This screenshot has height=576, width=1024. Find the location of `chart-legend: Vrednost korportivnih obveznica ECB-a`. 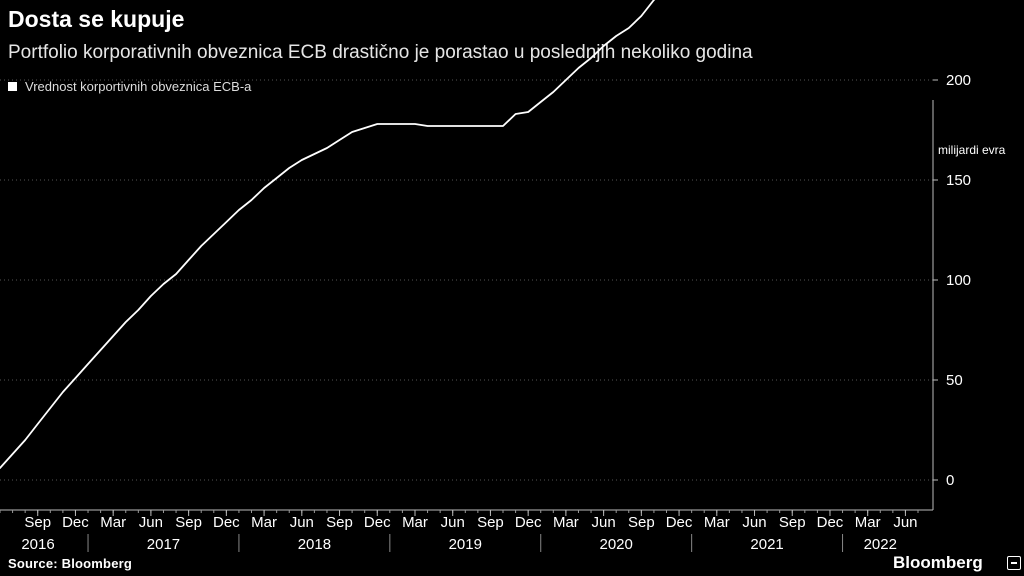

chart-legend: Vrednost korportivnih obveznica ECB-a is located at coordinates (129, 86).